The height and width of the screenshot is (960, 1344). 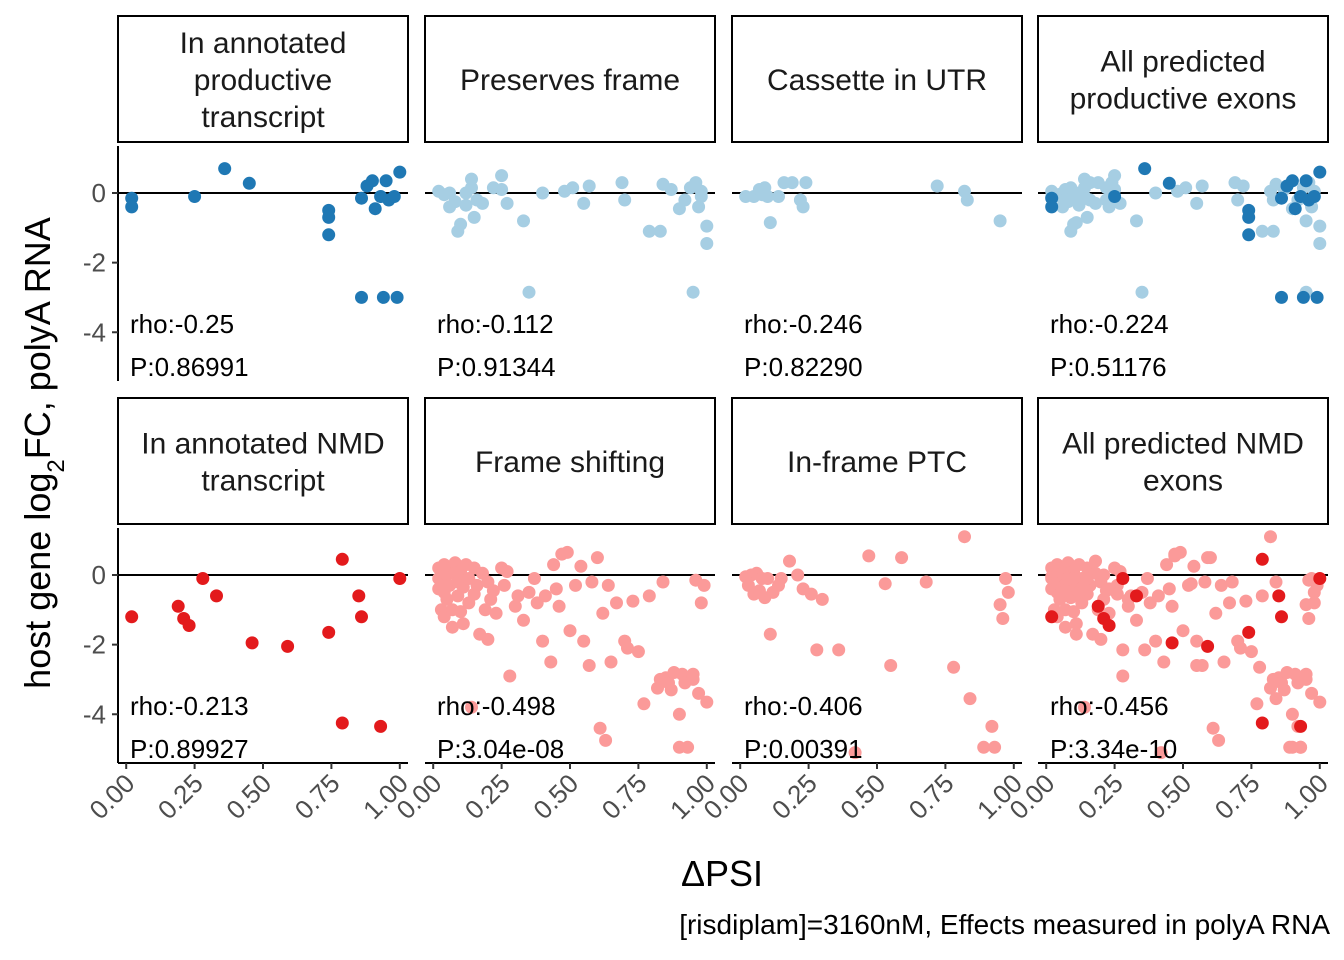 I want to click on x-tick-label: 0.00, so click(x=111, y=796).